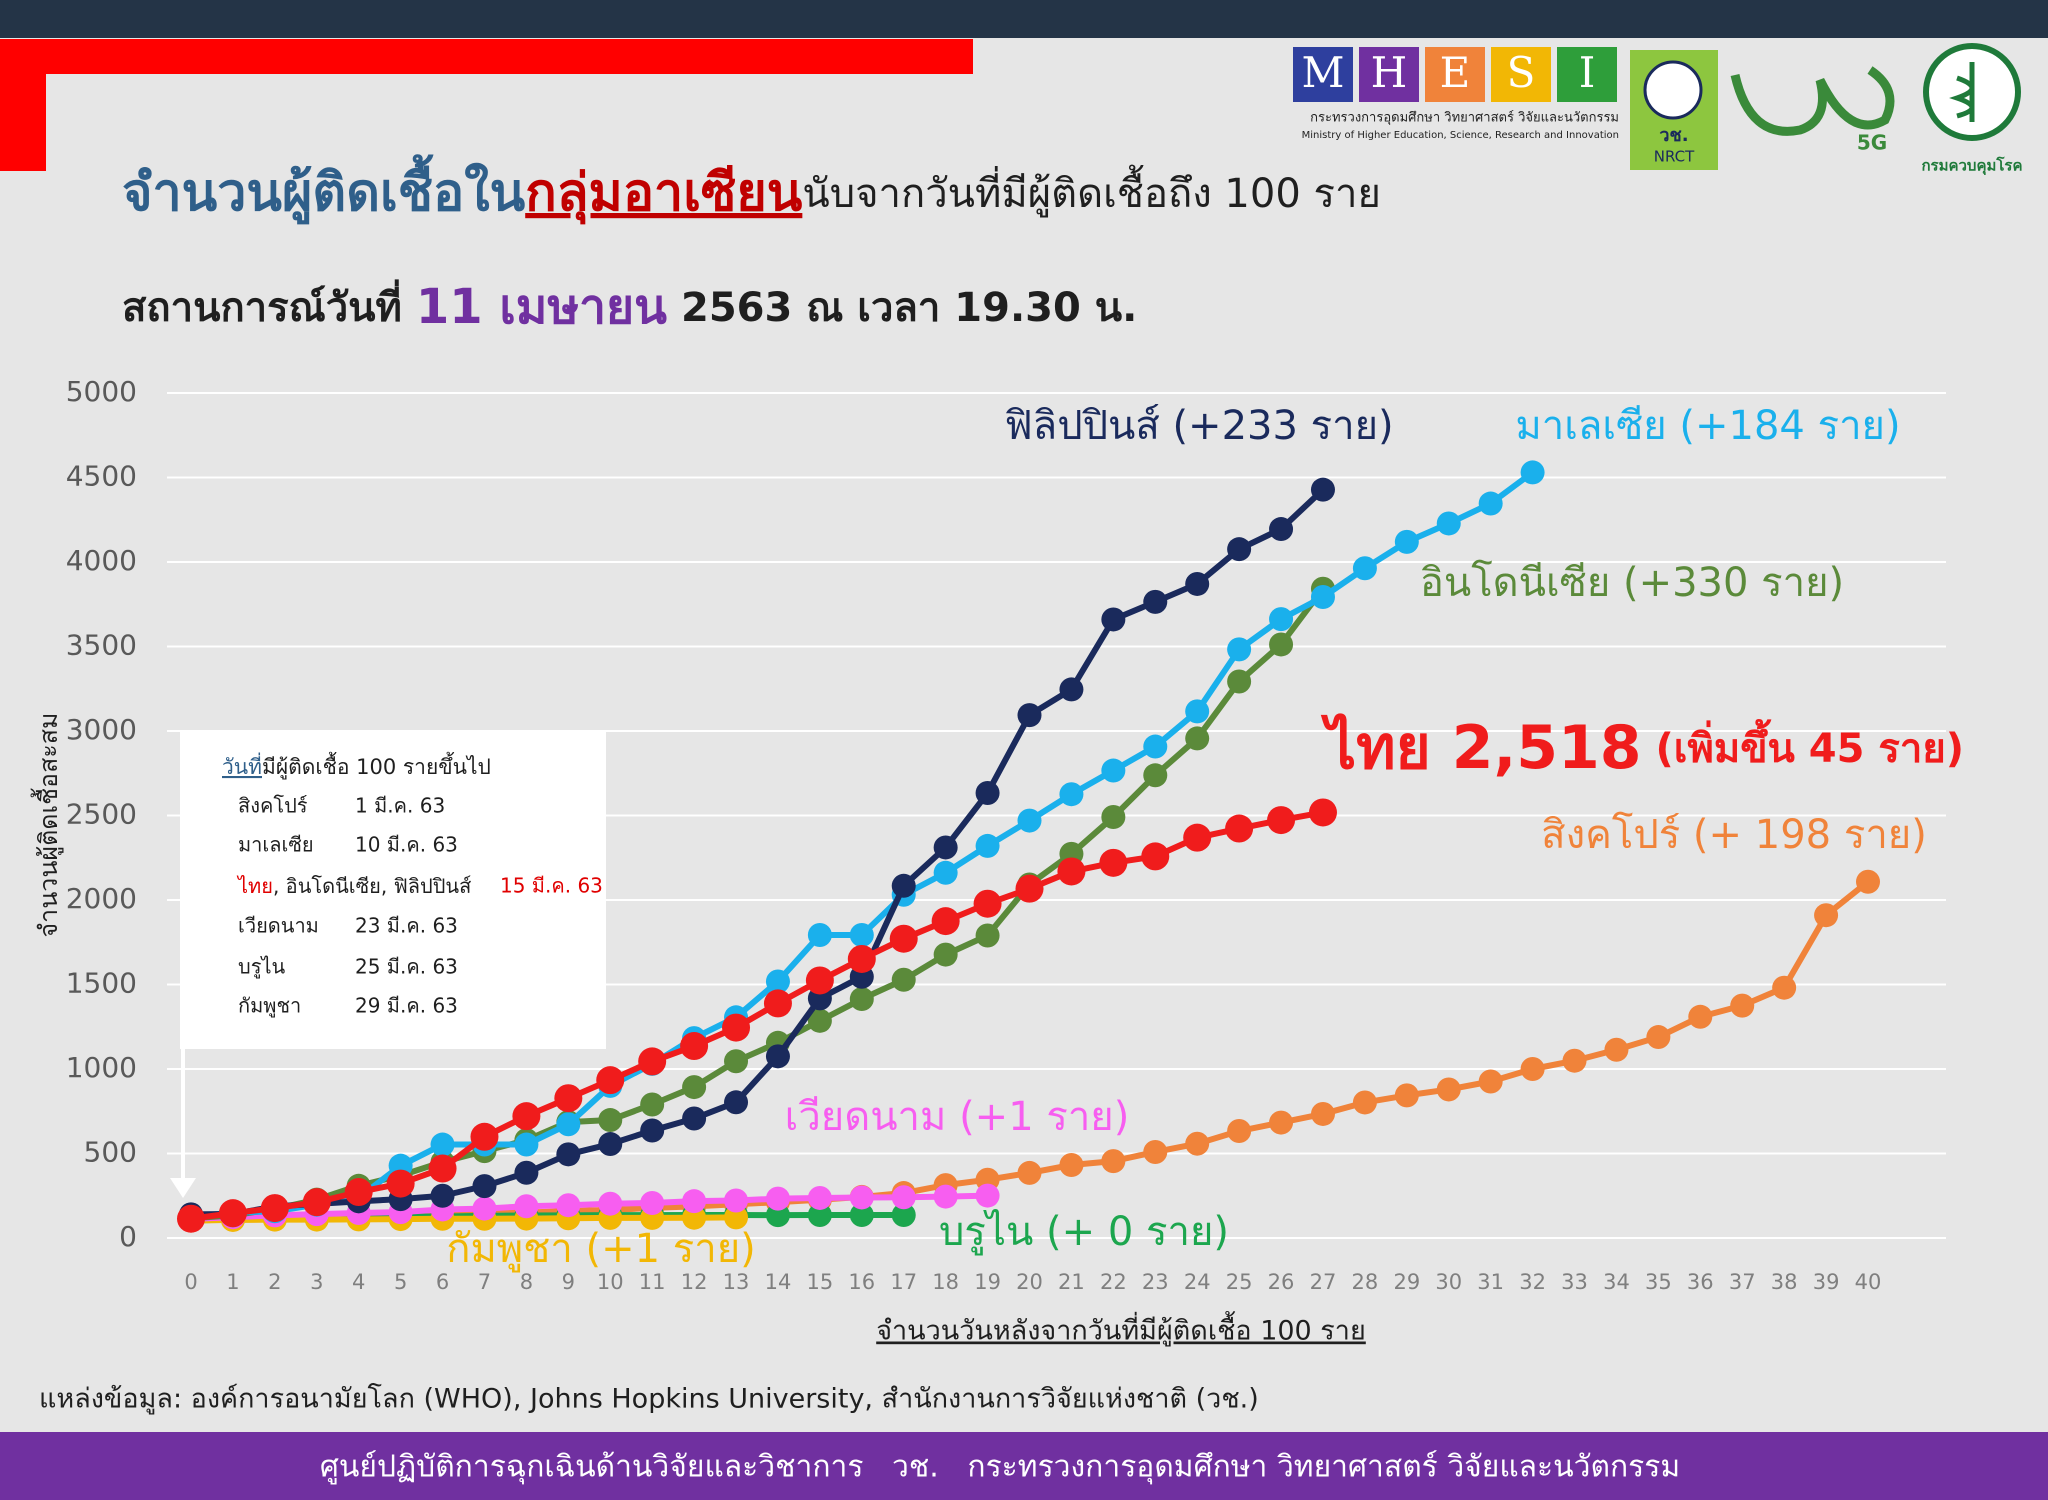 The height and width of the screenshot is (1500, 2048). I want to click on x-tick-label: 39, so click(1826, 1282).